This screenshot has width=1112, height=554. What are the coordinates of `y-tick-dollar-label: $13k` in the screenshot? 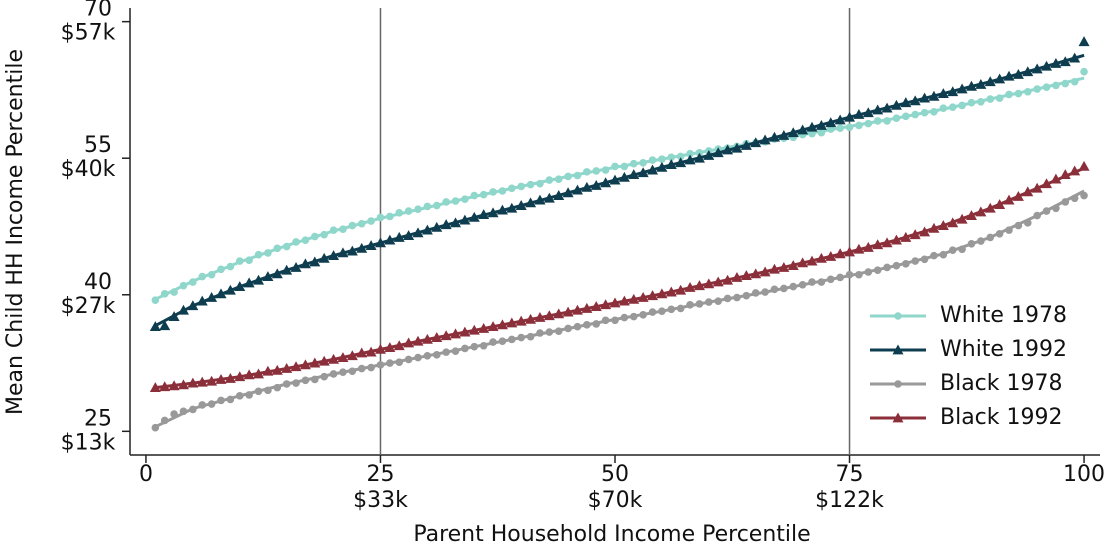 It's located at (88, 442).